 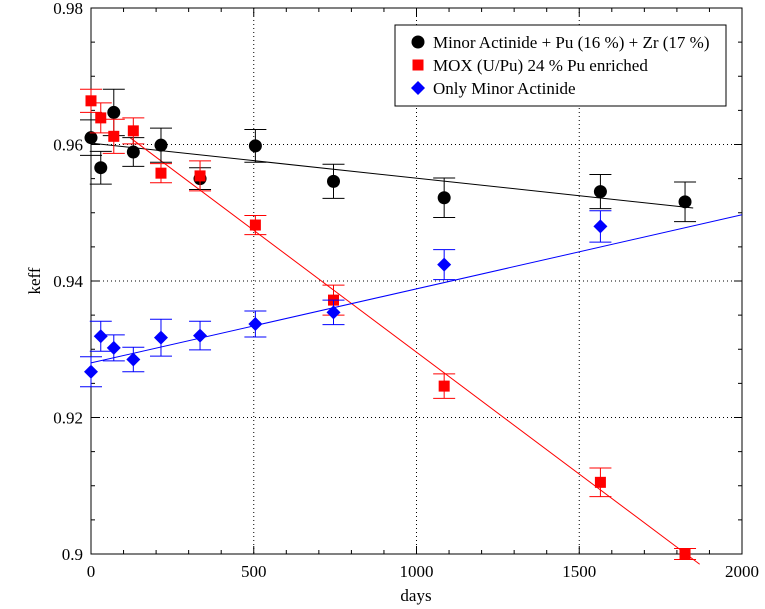 I want to click on x-tick-label: 1500, so click(x=579, y=571).